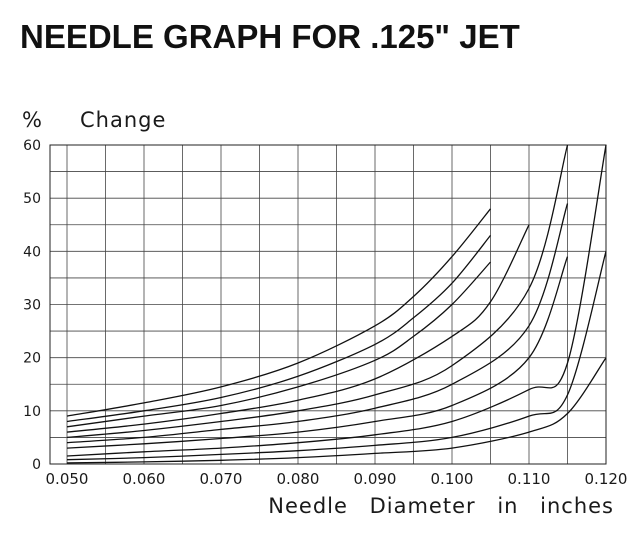 This screenshot has height=535, width=633. Describe the element at coordinates (144, 479) in the screenshot. I see `x-tick-label: 0.060` at that location.